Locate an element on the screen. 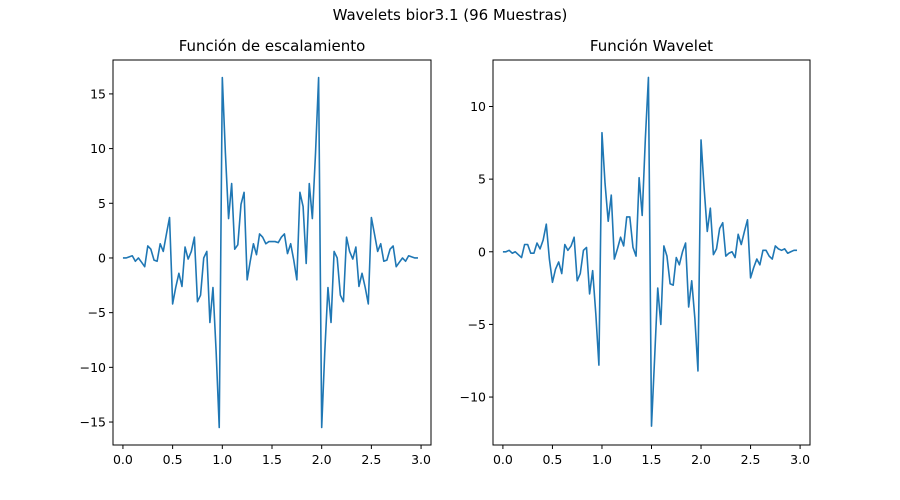 The height and width of the screenshot is (500, 900). axes-title-1: Función de escalamiento is located at coordinates (272, 46).